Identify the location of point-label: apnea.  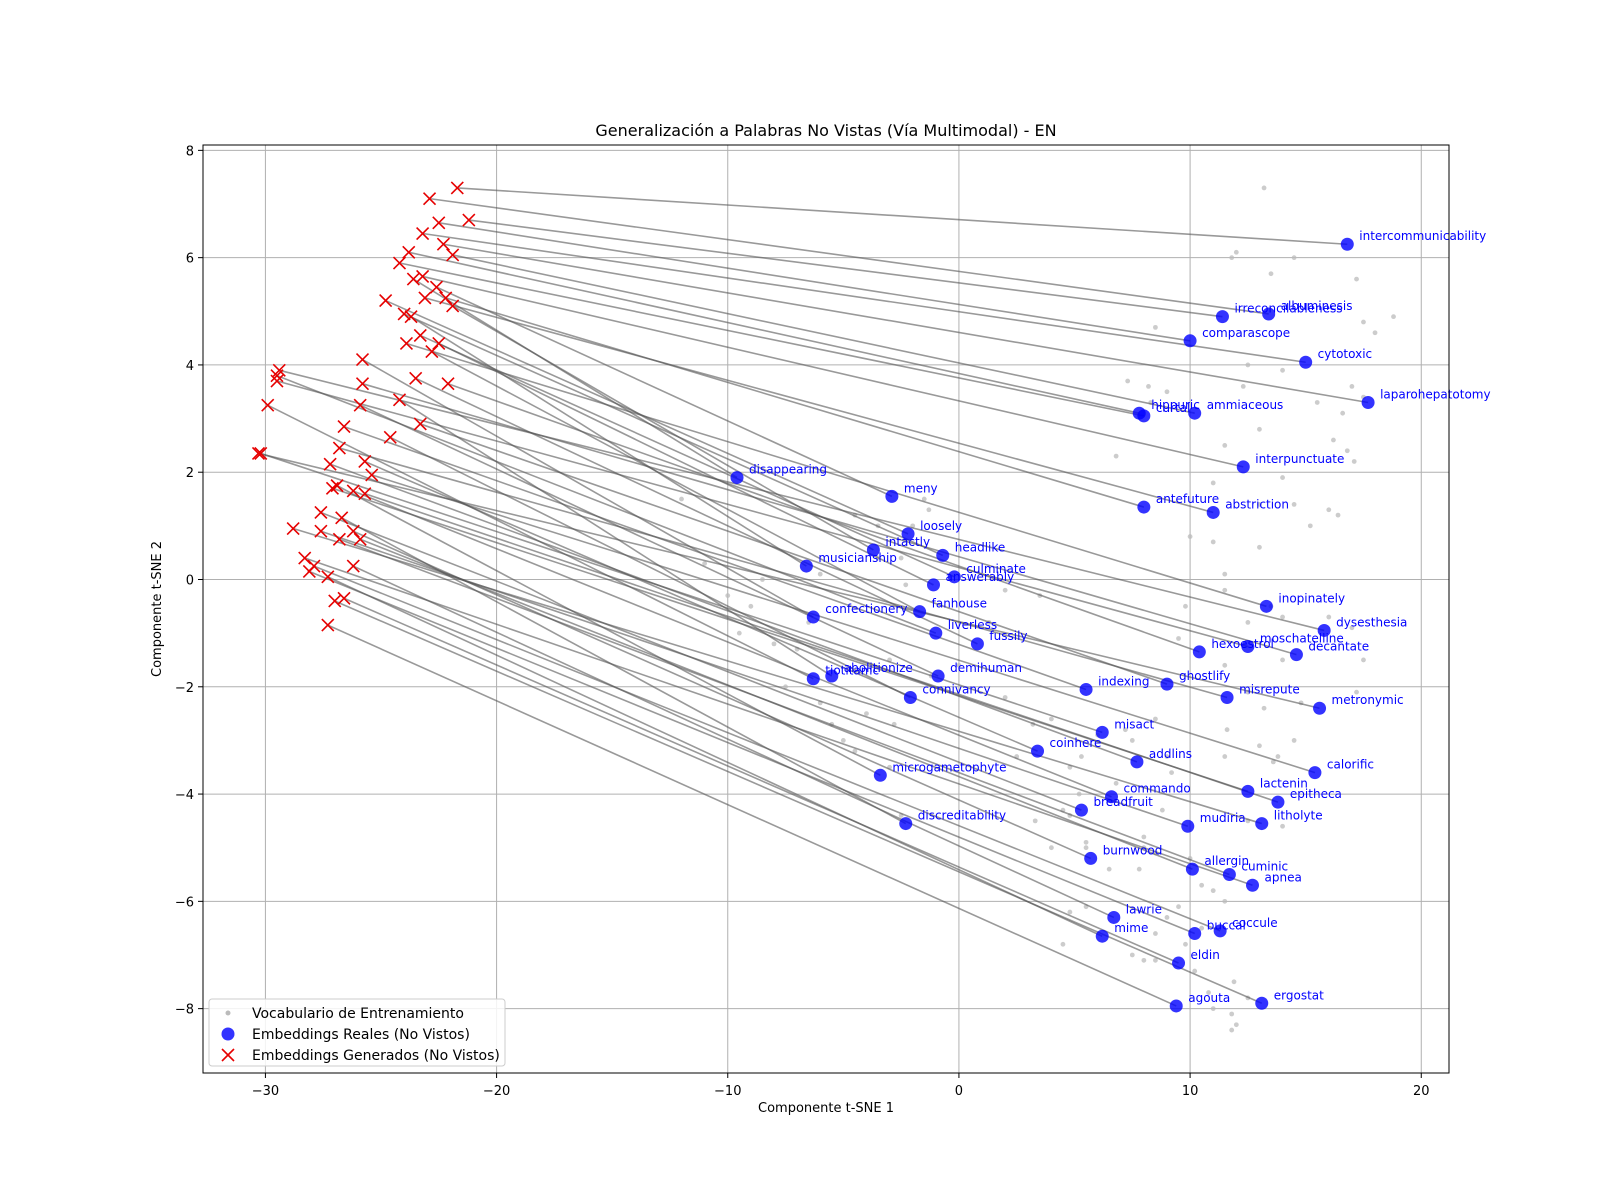
(1283, 877).